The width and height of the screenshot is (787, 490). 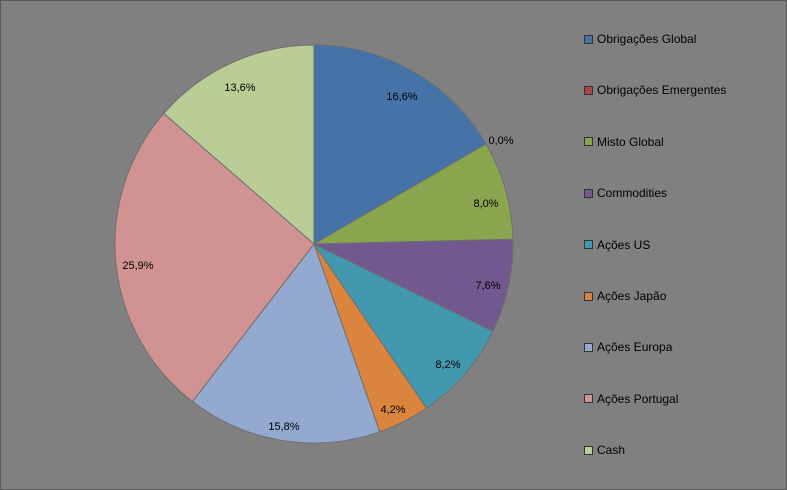 What do you see at coordinates (635, 347) in the screenshot?
I see `legend-label: Ações Europa` at bounding box center [635, 347].